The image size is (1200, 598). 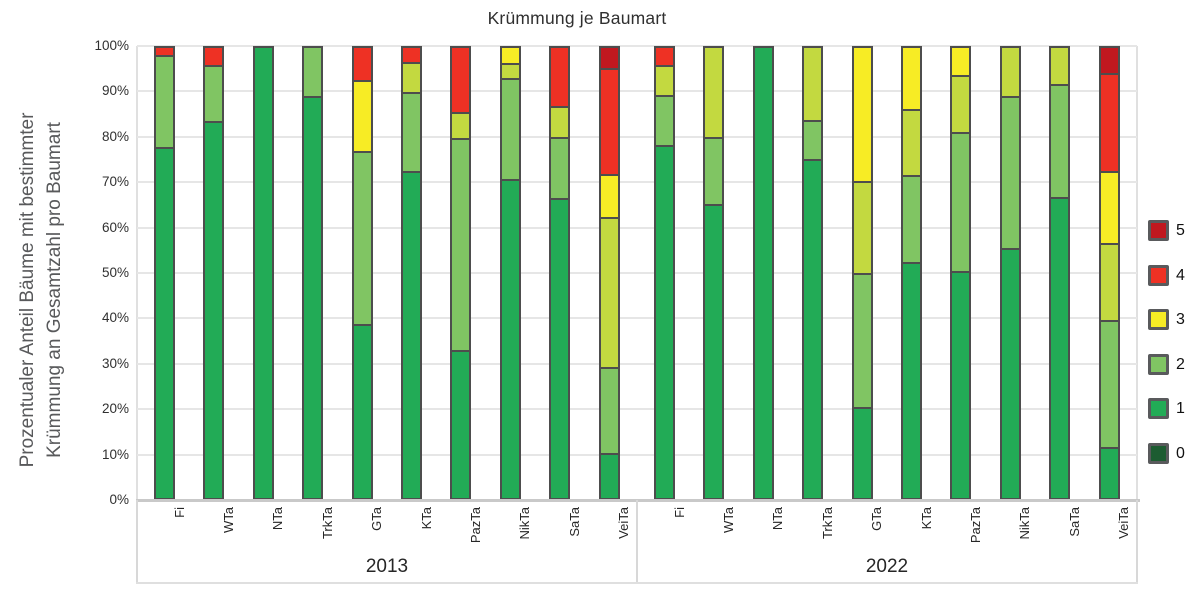 What do you see at coordinates (1180, 275) in the screenshot?
I see `legend-label: 4` at bounding box center [1180, 275].